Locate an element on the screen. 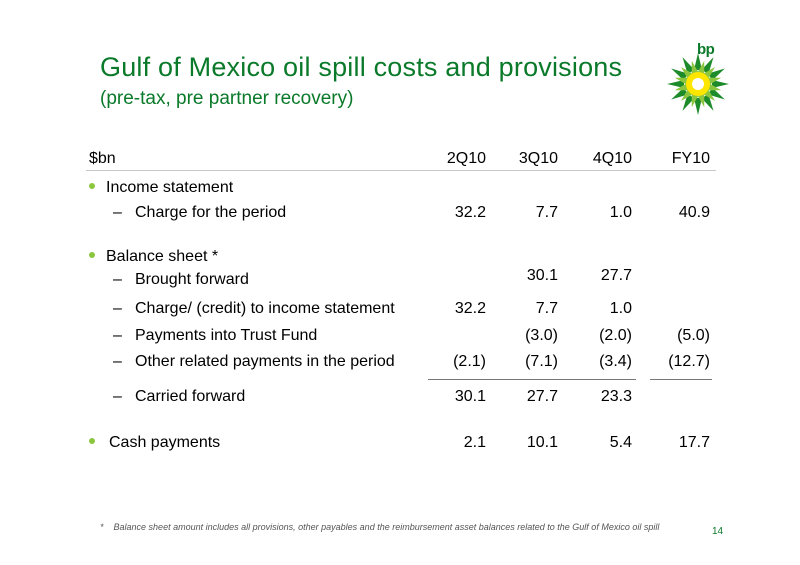 The height and width of the screenshot is (565, 800). column-header-2q10: 2Q10 is located at coordinates (466, 158).